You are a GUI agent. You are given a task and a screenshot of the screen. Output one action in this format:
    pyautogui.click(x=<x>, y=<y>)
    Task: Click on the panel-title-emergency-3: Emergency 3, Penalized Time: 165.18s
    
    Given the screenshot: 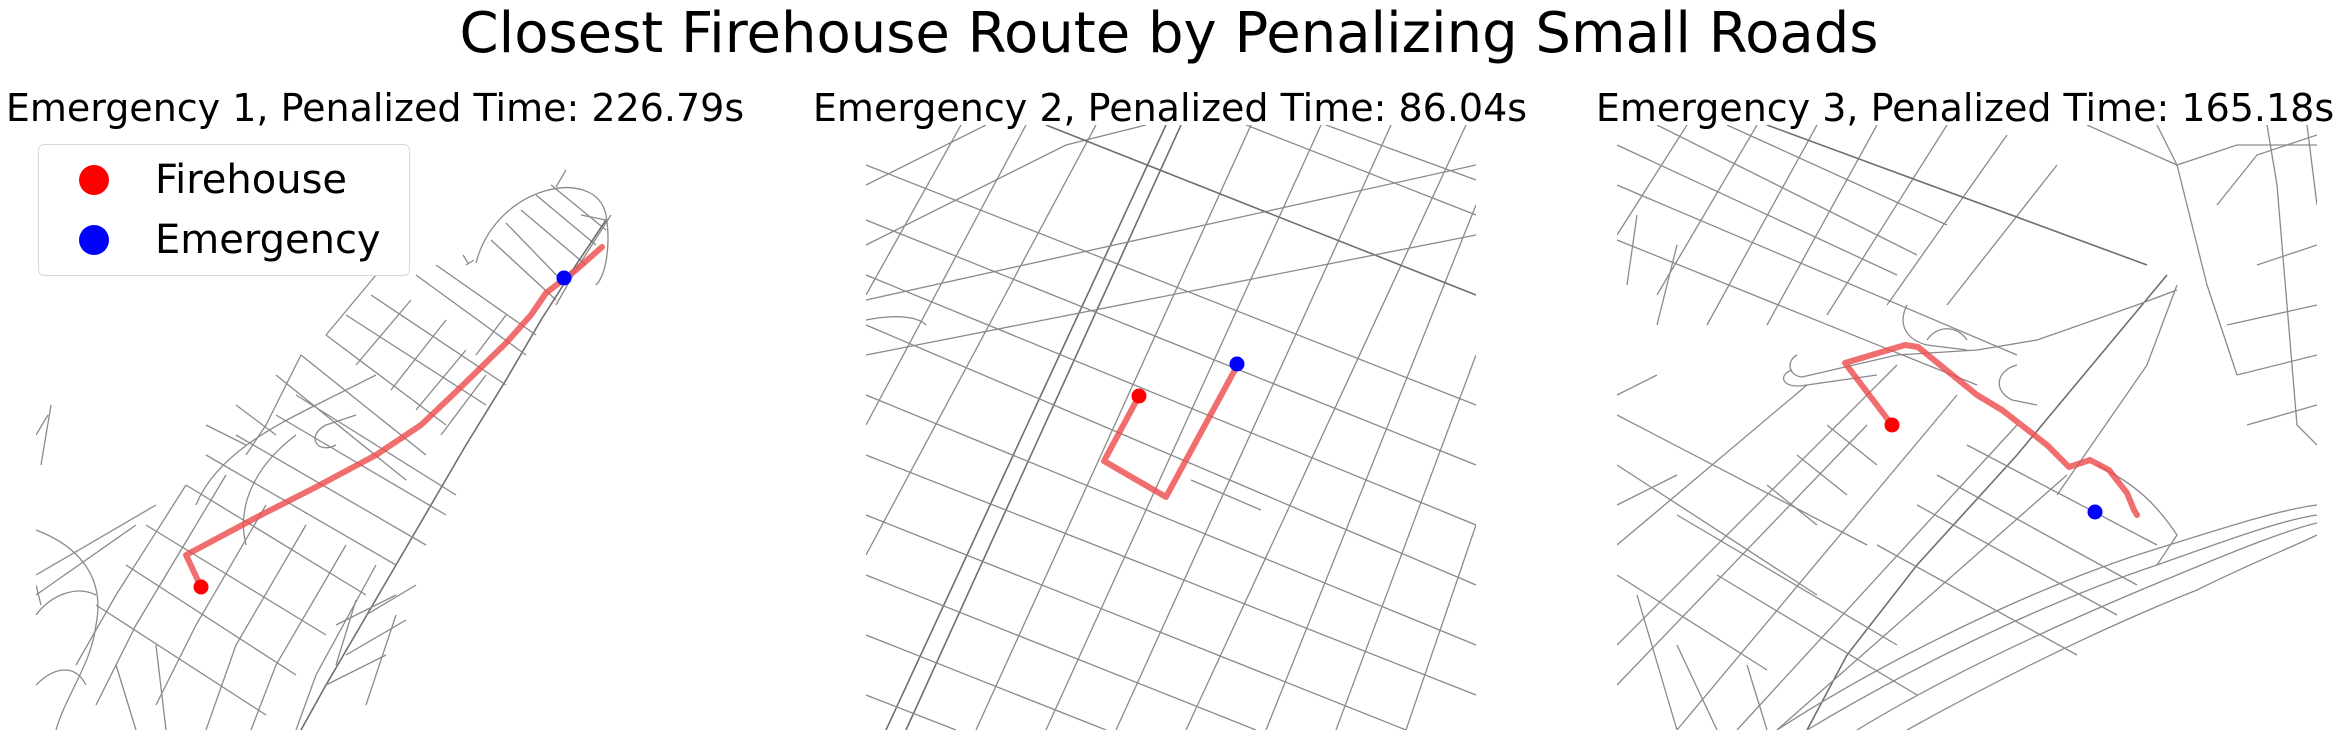 What is the action you would take?
    pyautogui.click(x=1965, y=108)
    